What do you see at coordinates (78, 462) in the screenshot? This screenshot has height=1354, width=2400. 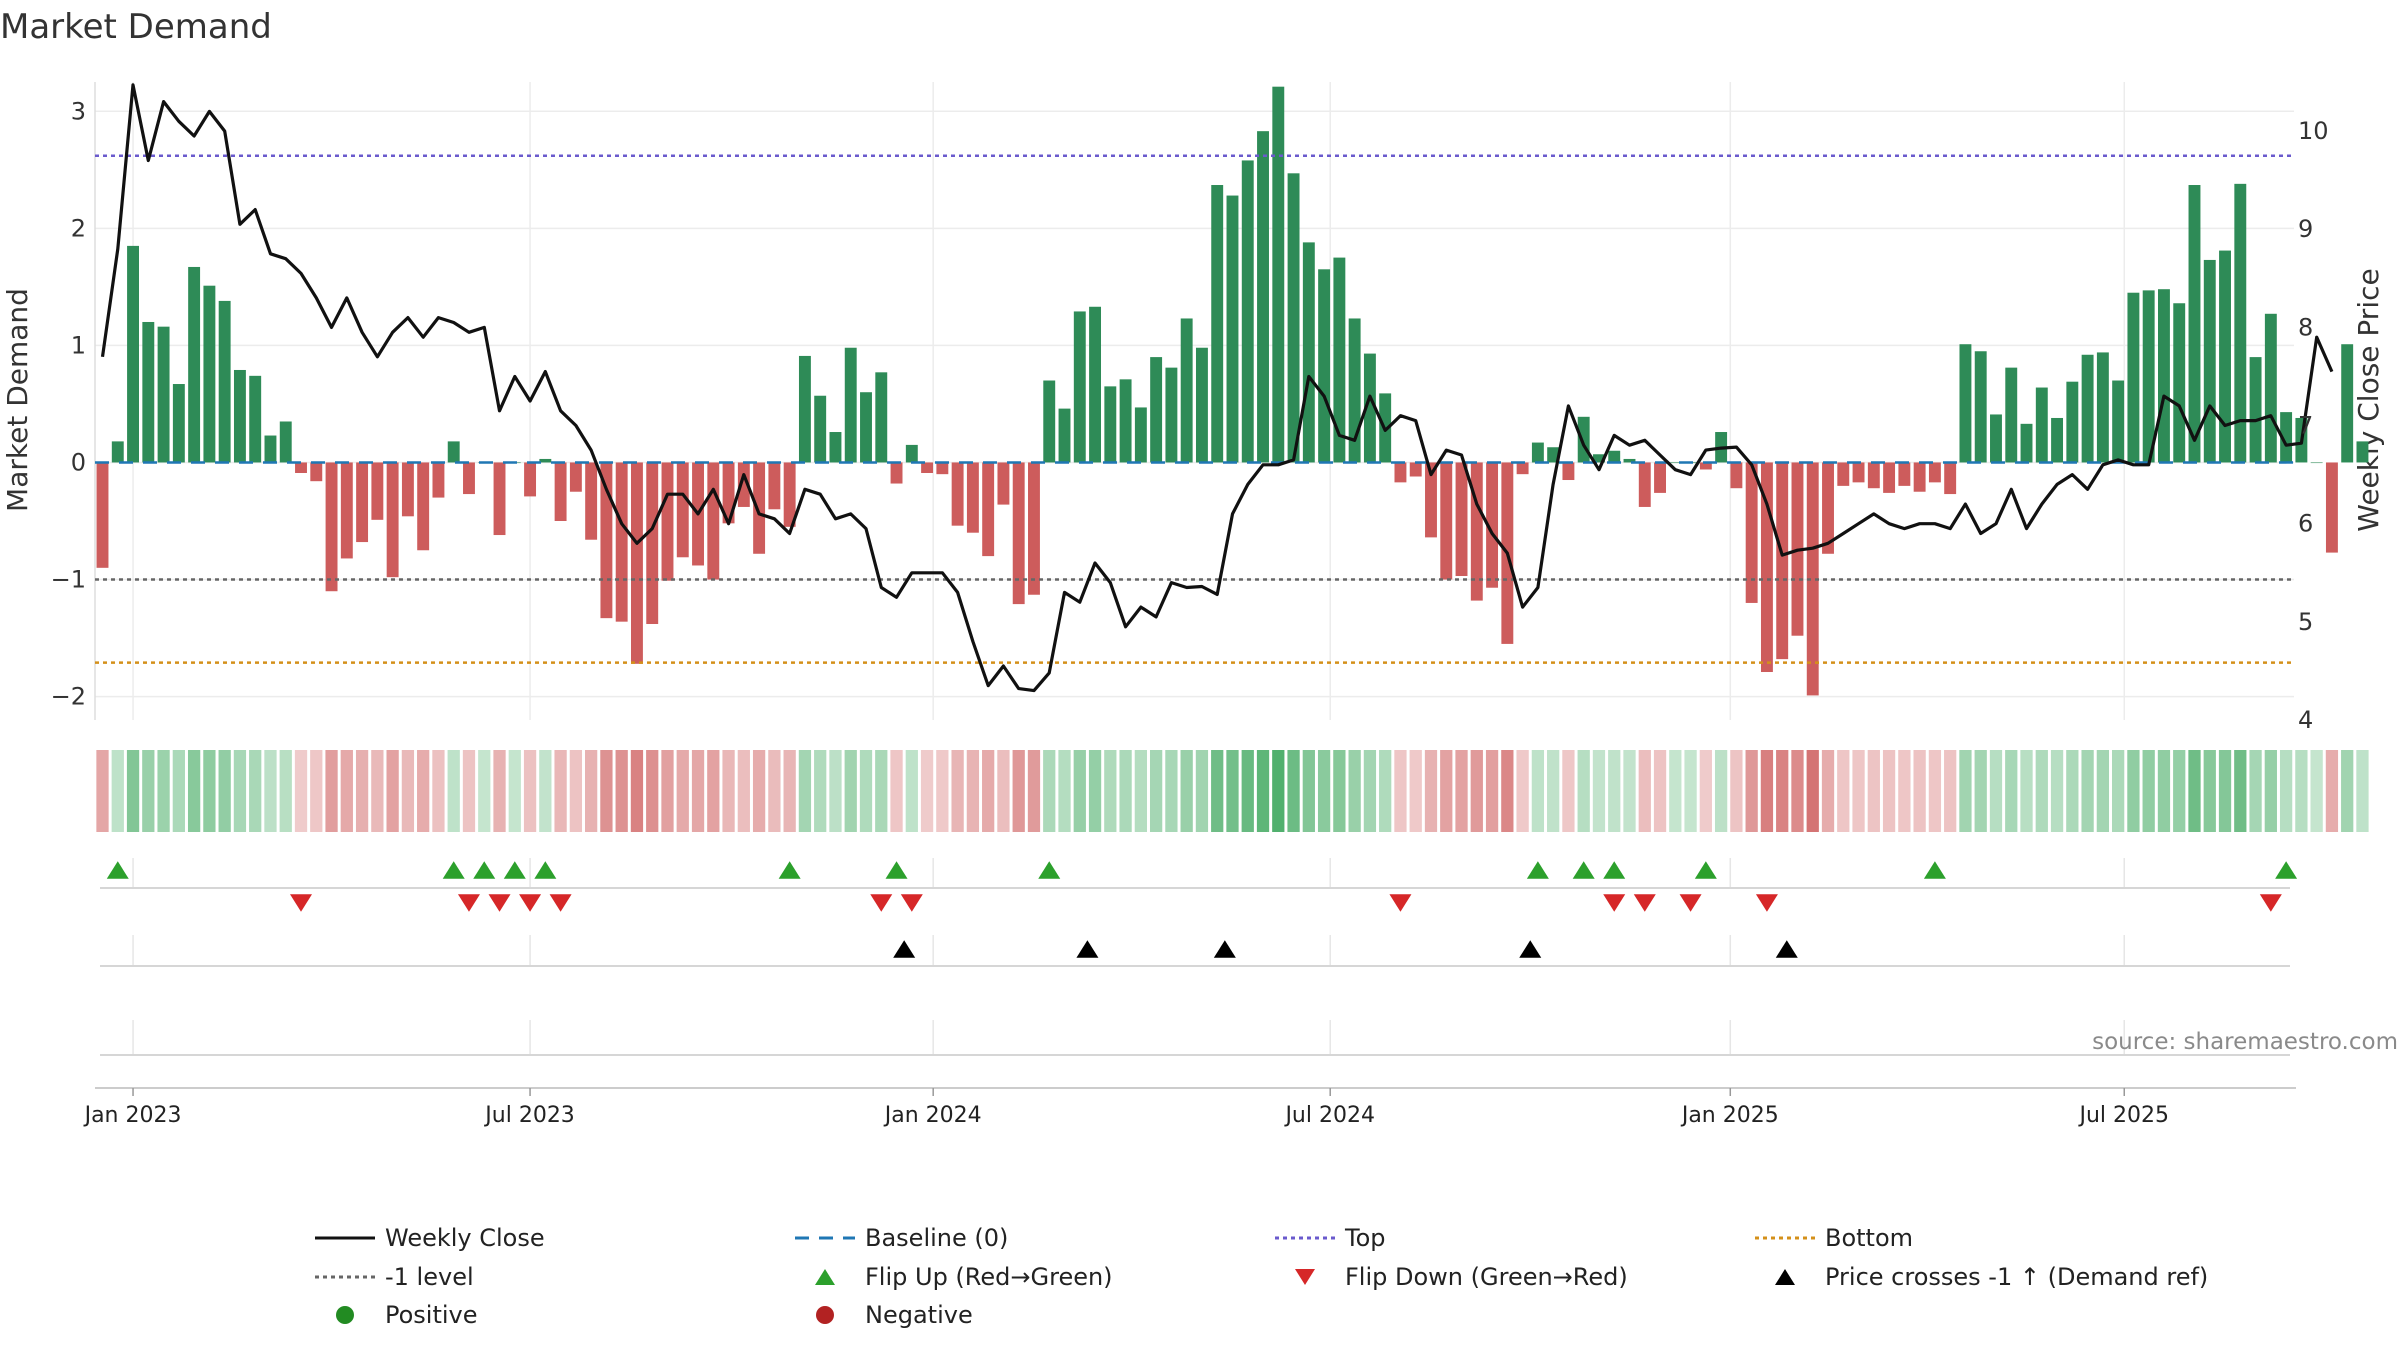 I see `y-tick-left: 0` at bounding box center [78, 462].